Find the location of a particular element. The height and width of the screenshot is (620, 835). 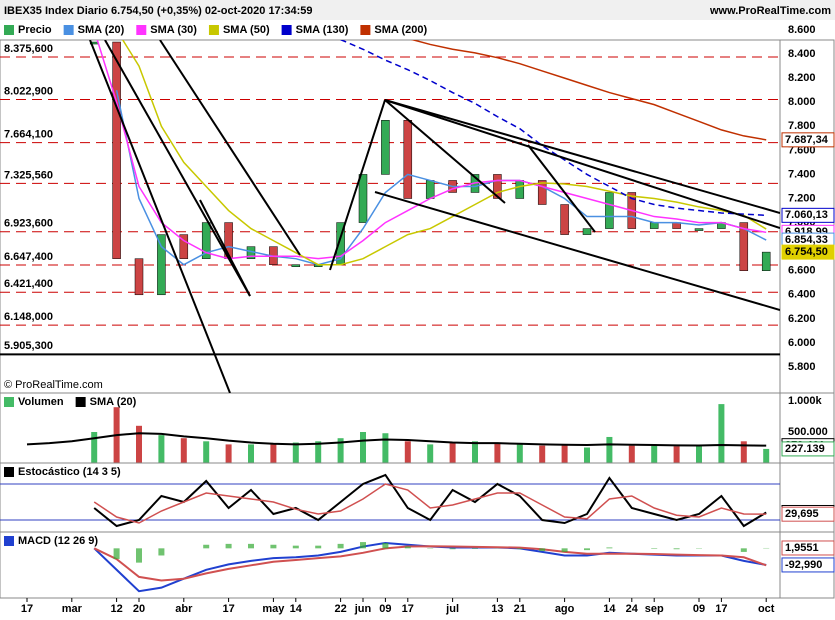

level-label: 8.022,900 is located at coordinates (28, 91).